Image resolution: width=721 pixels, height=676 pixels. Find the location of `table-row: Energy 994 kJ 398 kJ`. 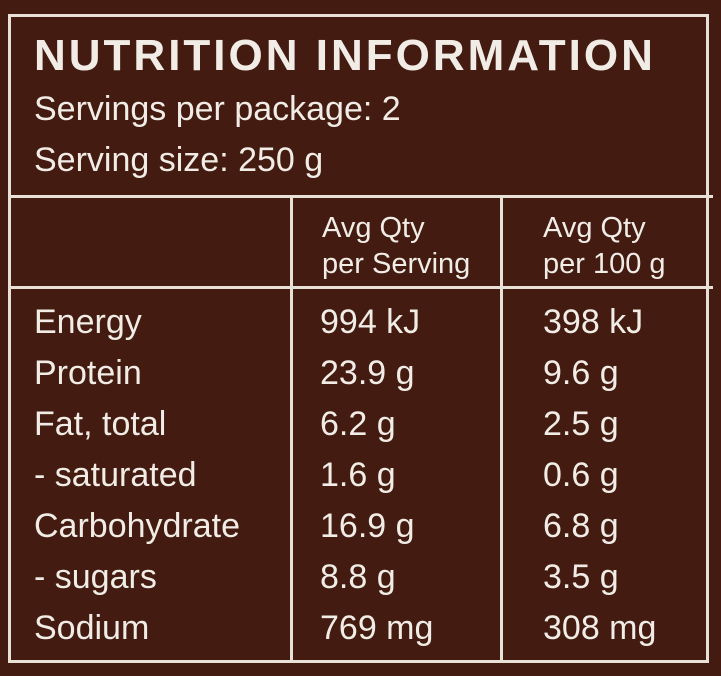

table-row: Energy 994 kJ 398 kJ is located at coordinates (360, 322).